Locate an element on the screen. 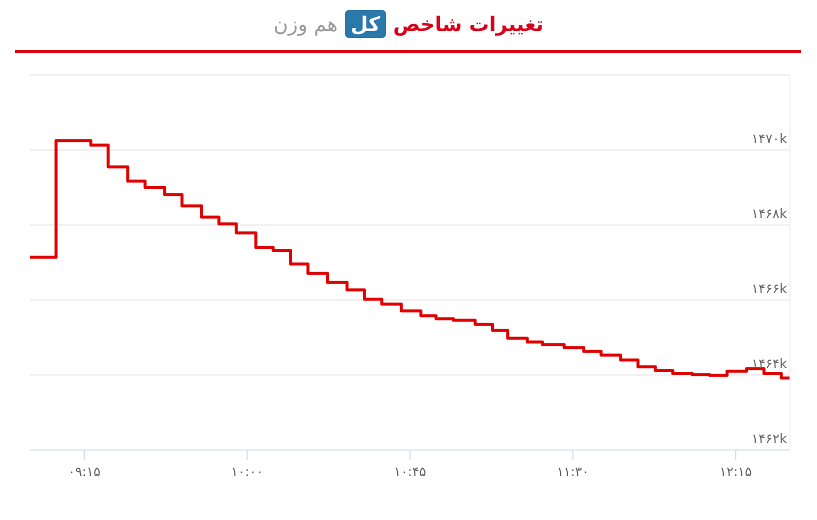 The height and width of the screenshot is (520, 817). y-tick-label: ۱۴۶۸k is located at coordinates (770, 214).